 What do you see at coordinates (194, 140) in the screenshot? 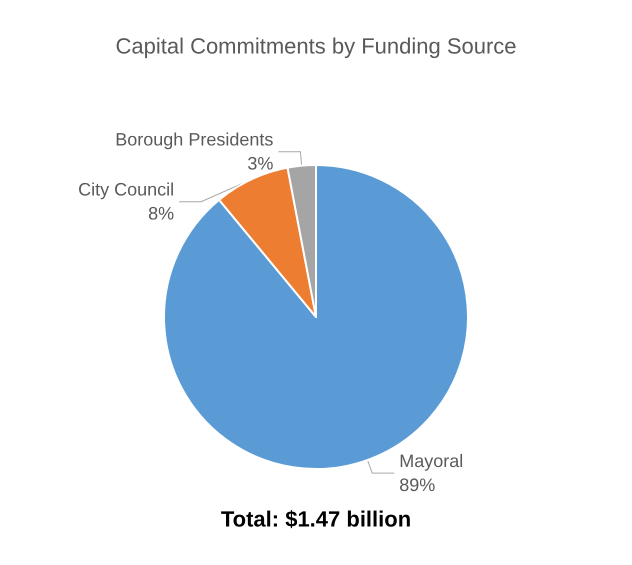
I see `slice-label: Borough Presidents` at bounding box center [194, 140].